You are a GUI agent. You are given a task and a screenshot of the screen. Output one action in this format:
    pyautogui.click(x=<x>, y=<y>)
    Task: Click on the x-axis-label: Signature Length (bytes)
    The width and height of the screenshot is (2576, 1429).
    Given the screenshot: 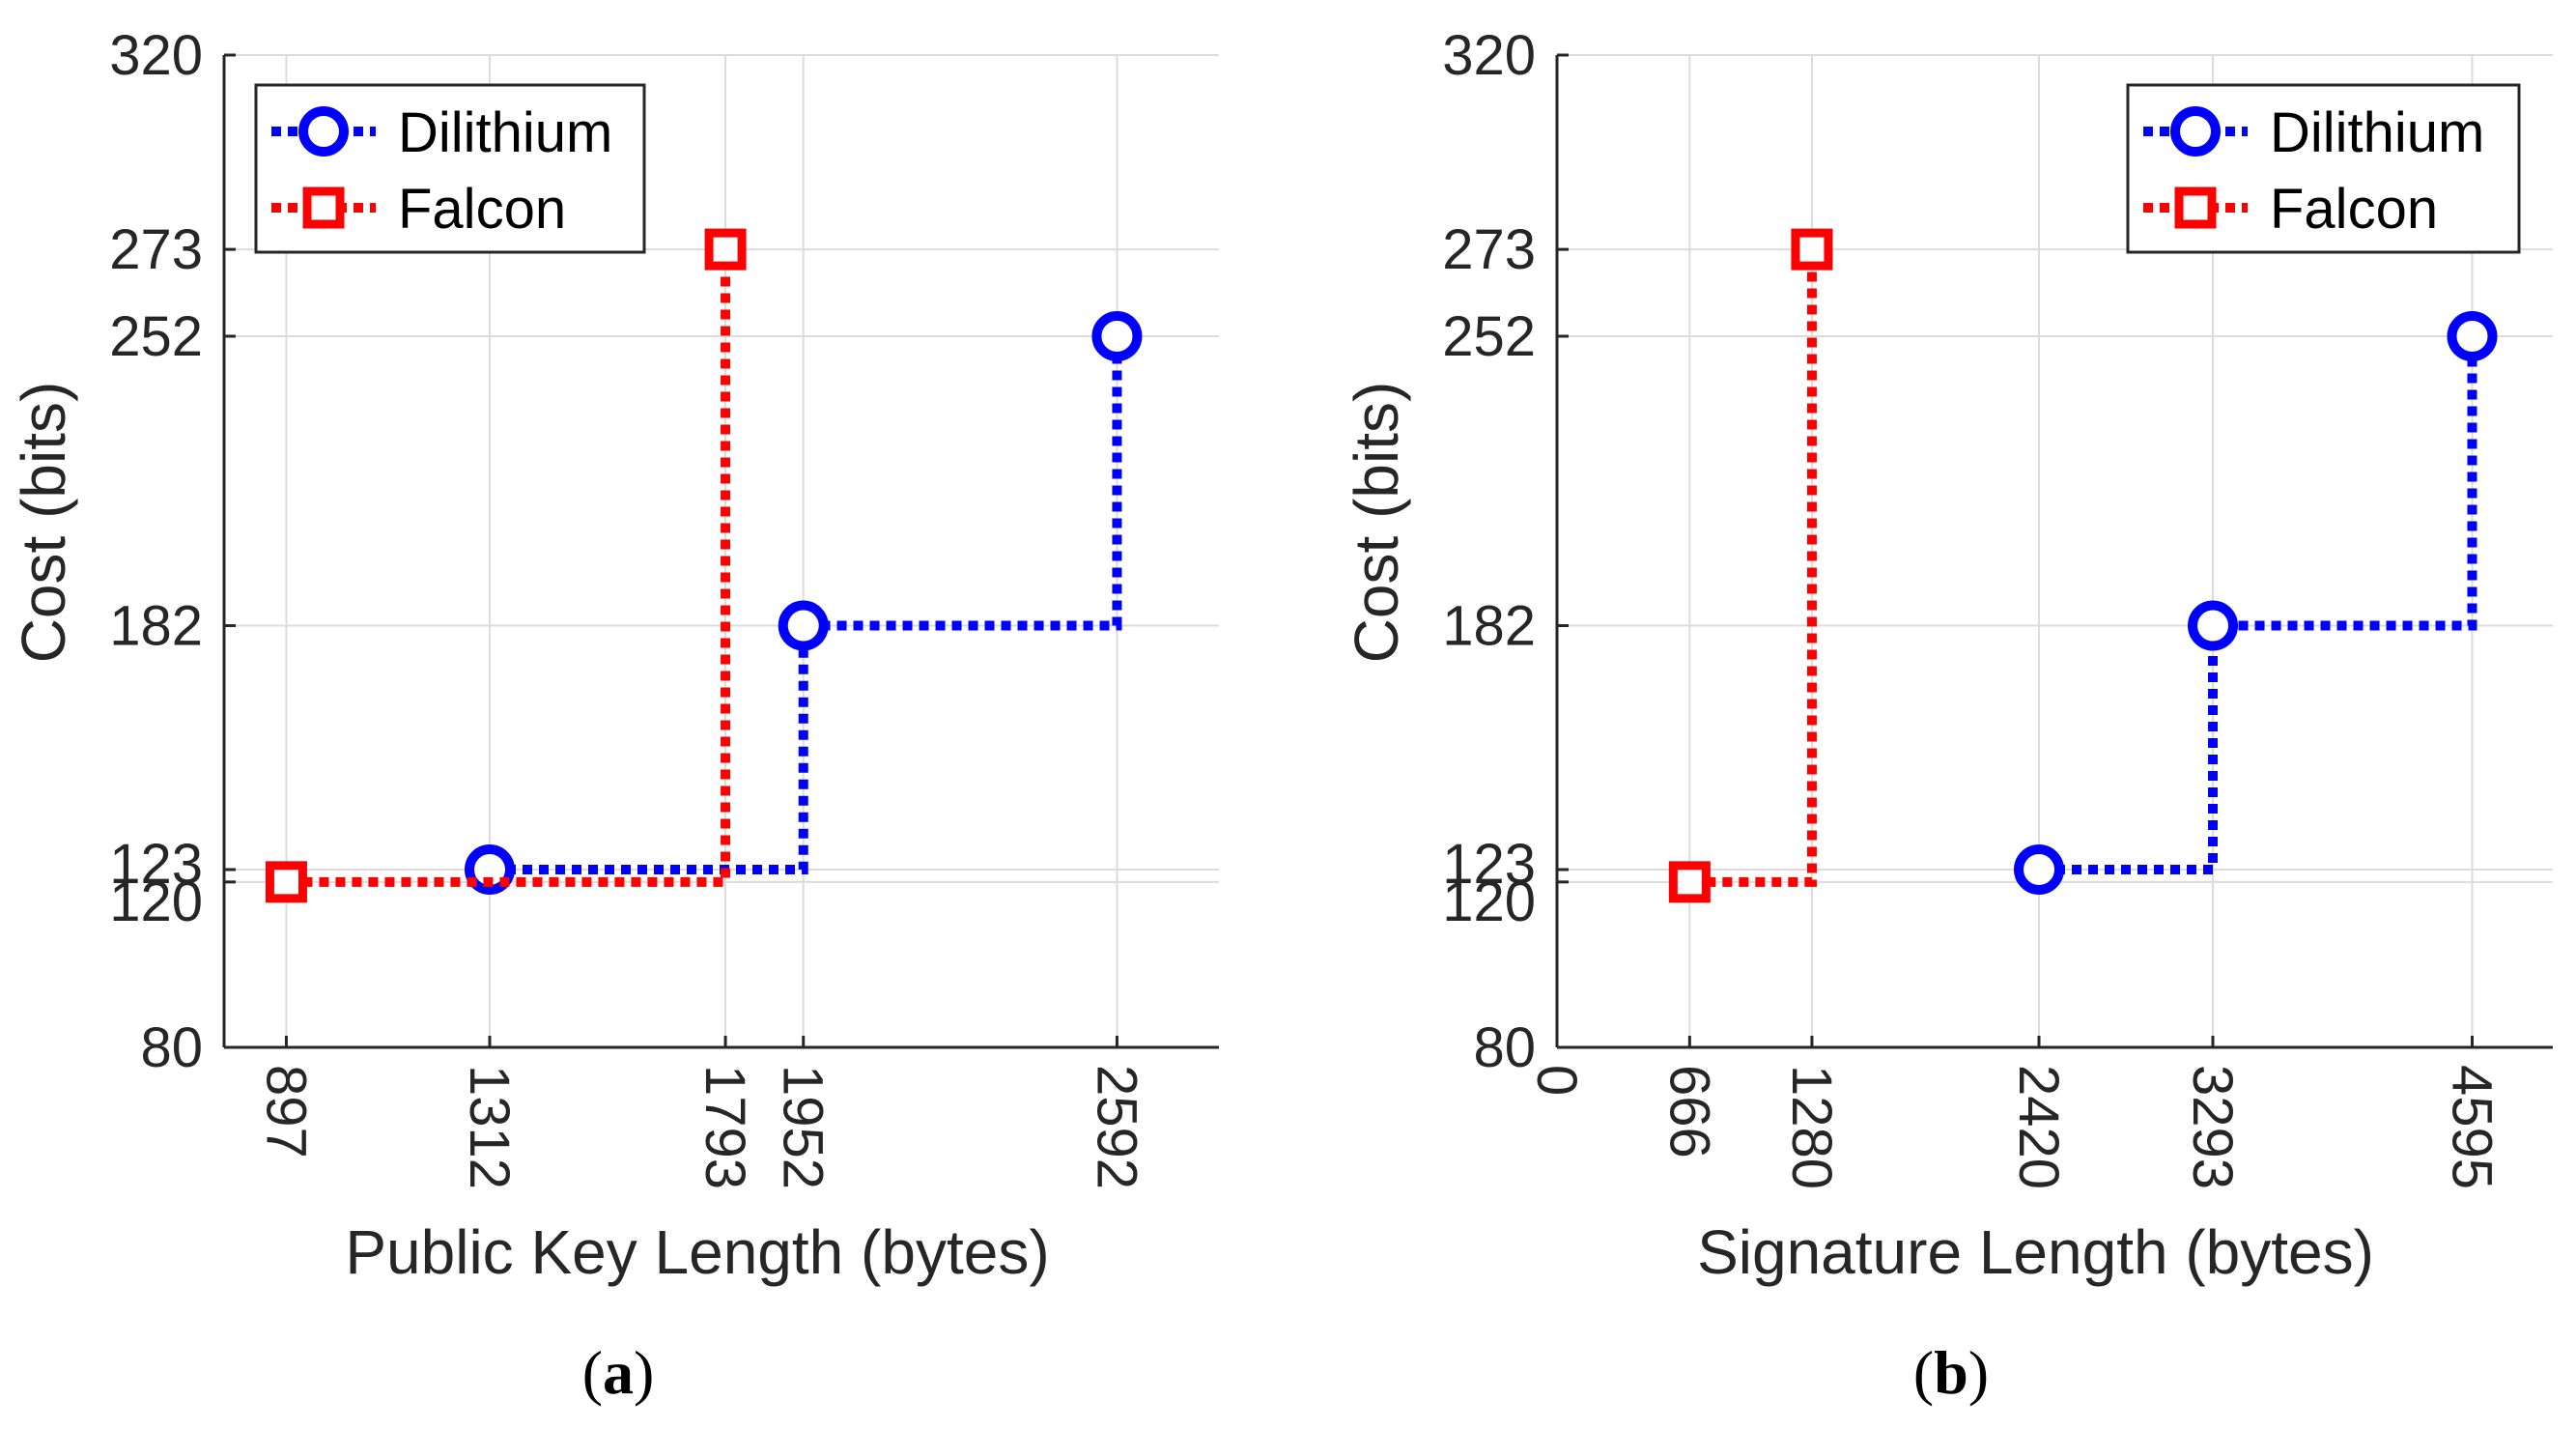 What is the action you would take?
    pyautogui.click(x=2035, y=1252)
    